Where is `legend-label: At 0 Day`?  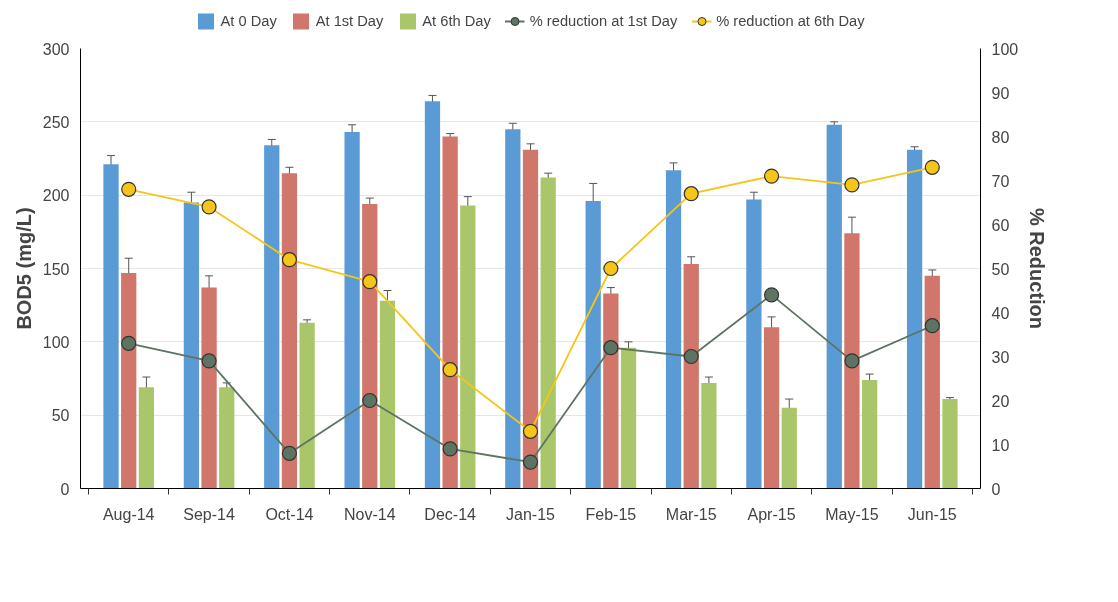 legend-label: At 0 Day is located at coordinates (248, 21).